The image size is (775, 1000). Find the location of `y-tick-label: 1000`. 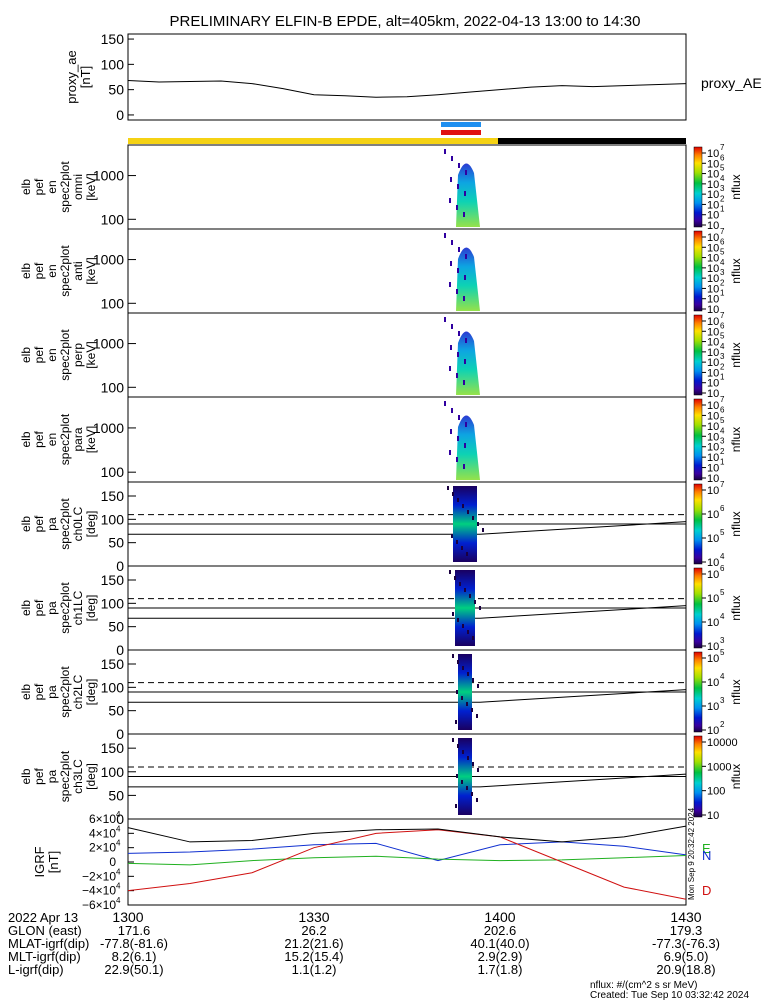

y-tick-label: 1000 is located at coordinates (108, 344).